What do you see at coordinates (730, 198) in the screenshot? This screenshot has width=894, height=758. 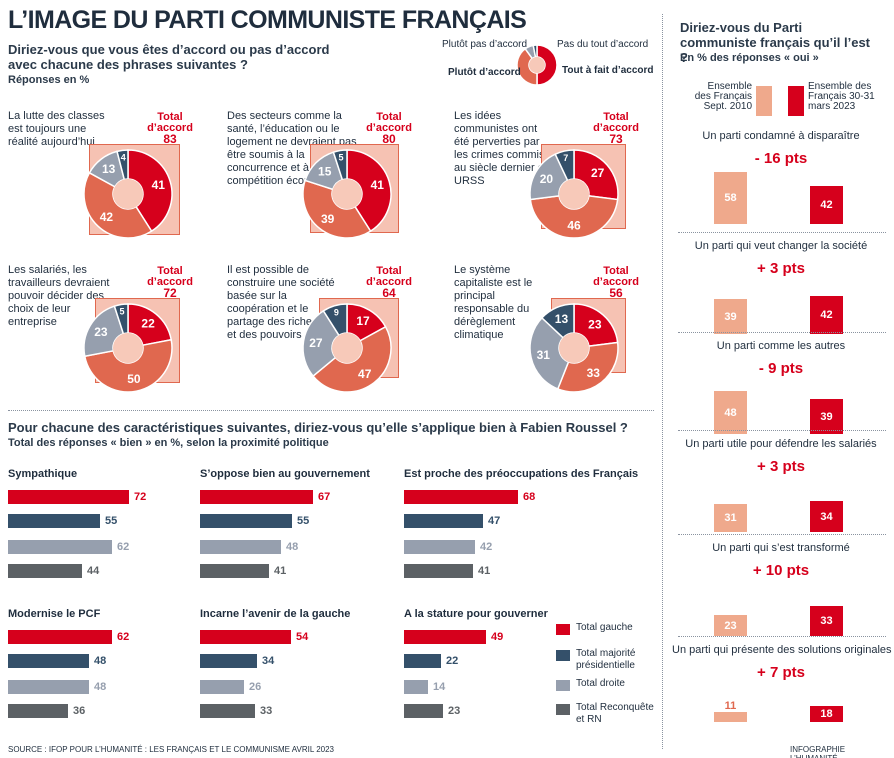 I see `comparison-value: 58` at bounding box center [730, 198].